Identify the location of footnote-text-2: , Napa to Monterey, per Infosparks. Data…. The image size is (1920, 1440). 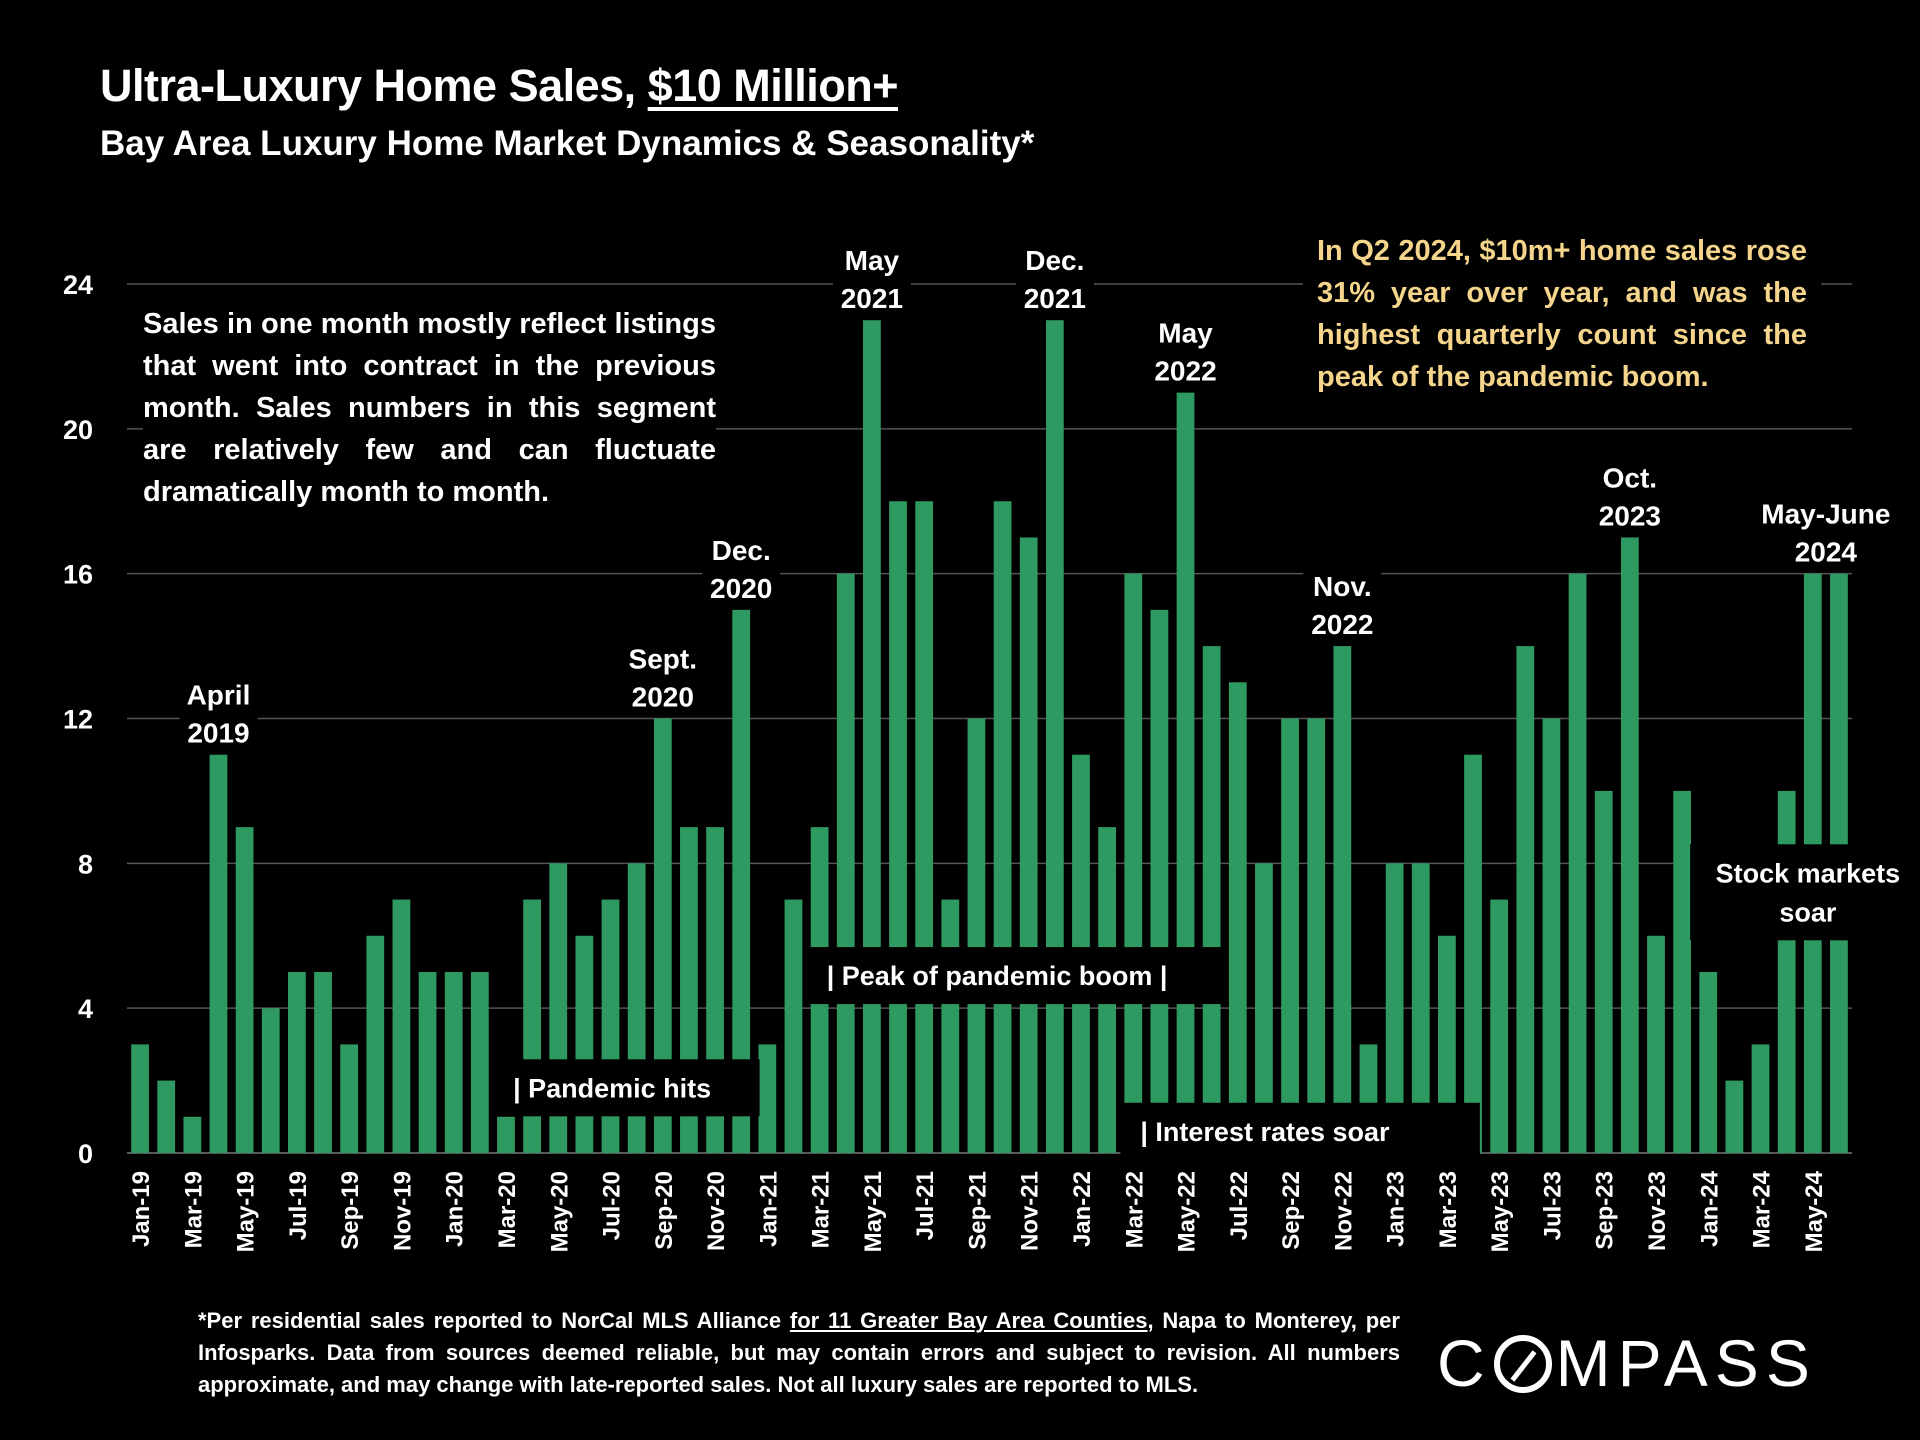
(799, 1352).